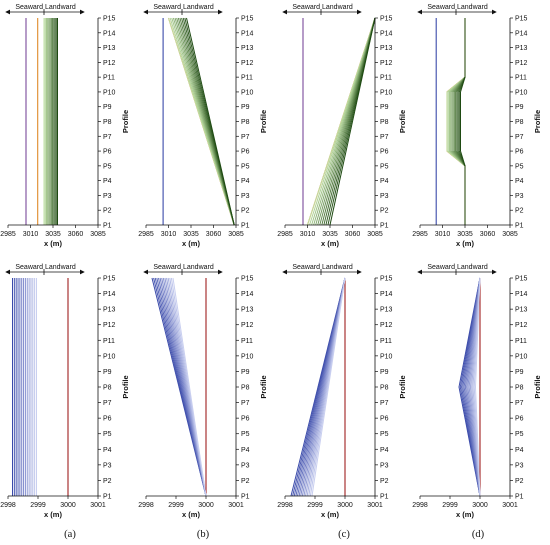 Image resolution: width=550 pixels, height=545 pixels. What do you see at coordinates (189, 387) in the screenshot?
I see `blue-series-line` at bounding box center [189, 387].